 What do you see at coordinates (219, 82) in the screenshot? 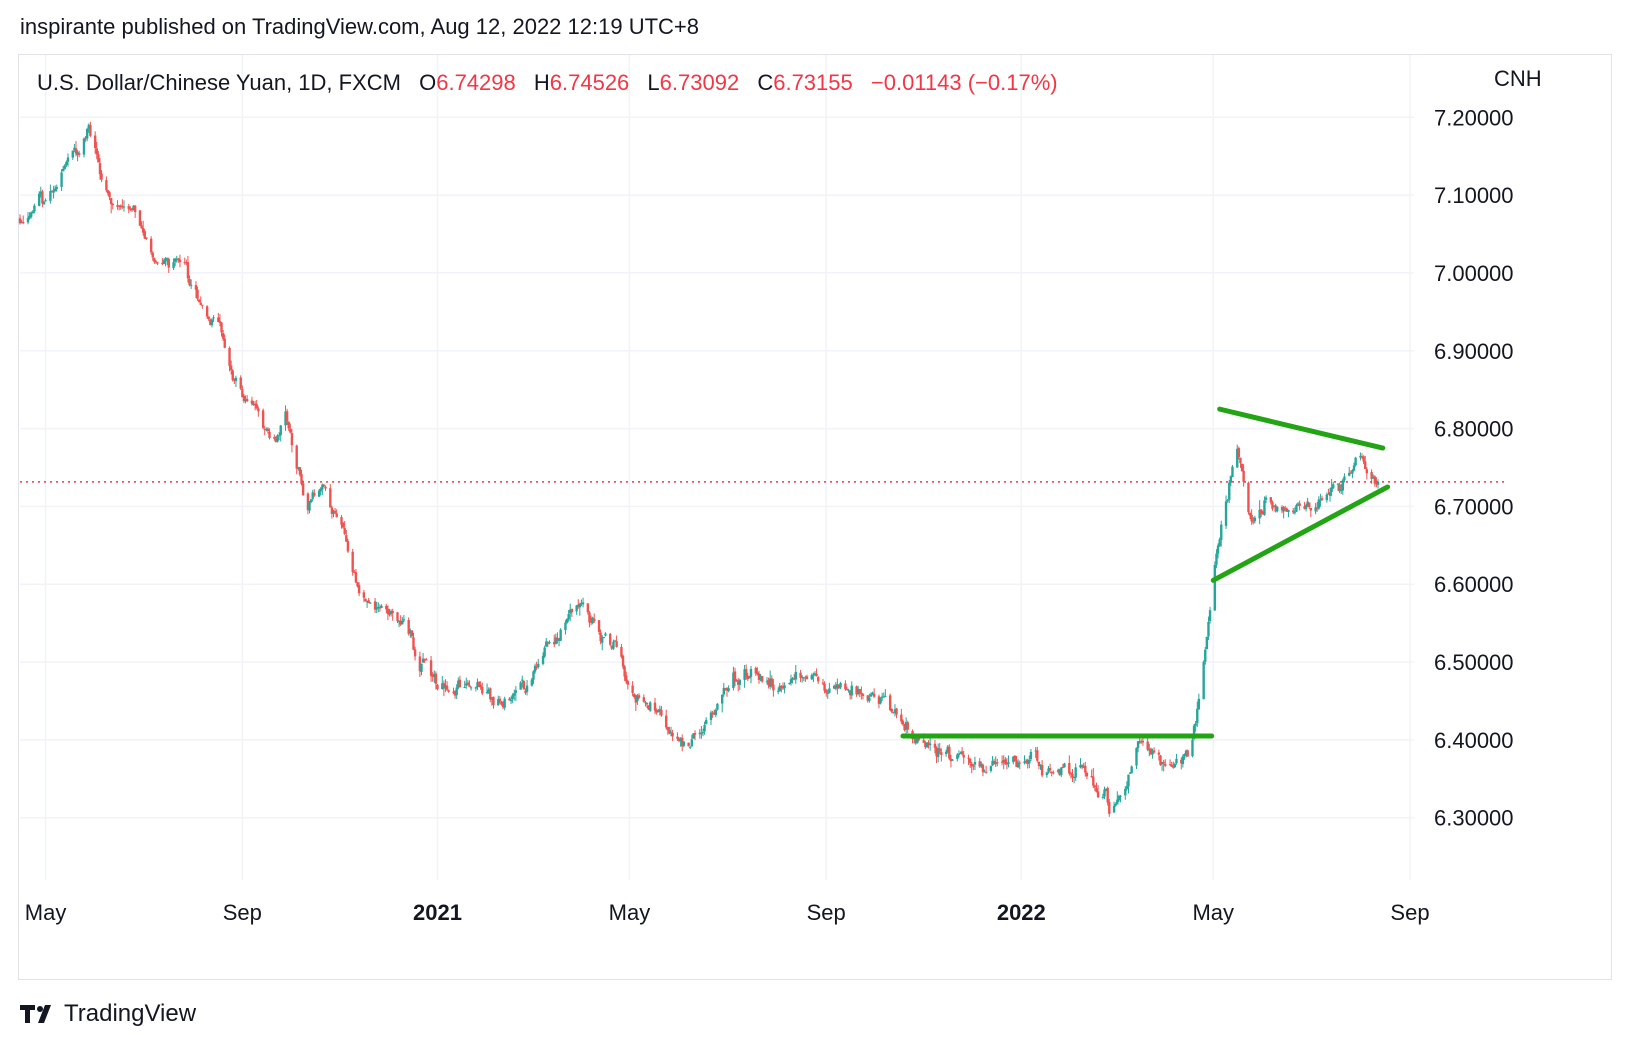
I see `symbol-name: U.S. Dollar/Chinese Yuan, 1D, FXCM` at bounding box center [219, 82].